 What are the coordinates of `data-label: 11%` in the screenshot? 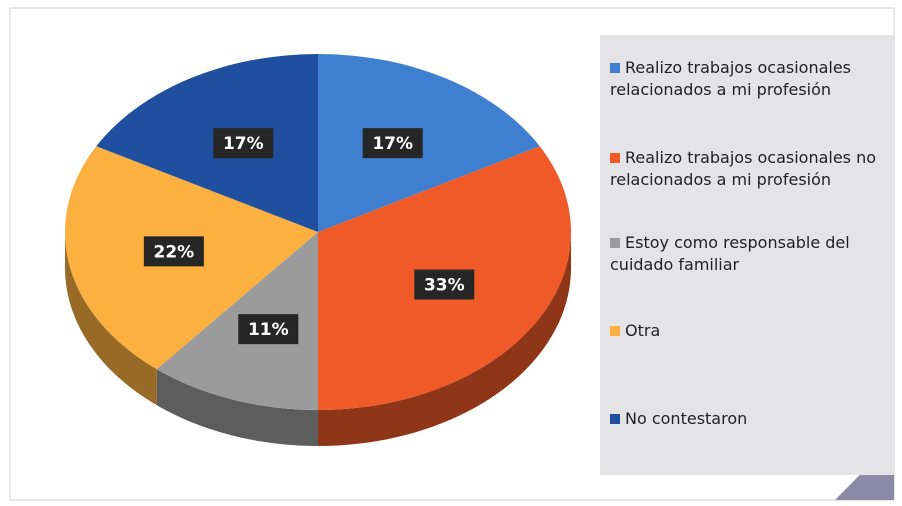 It's located at (268, 330).